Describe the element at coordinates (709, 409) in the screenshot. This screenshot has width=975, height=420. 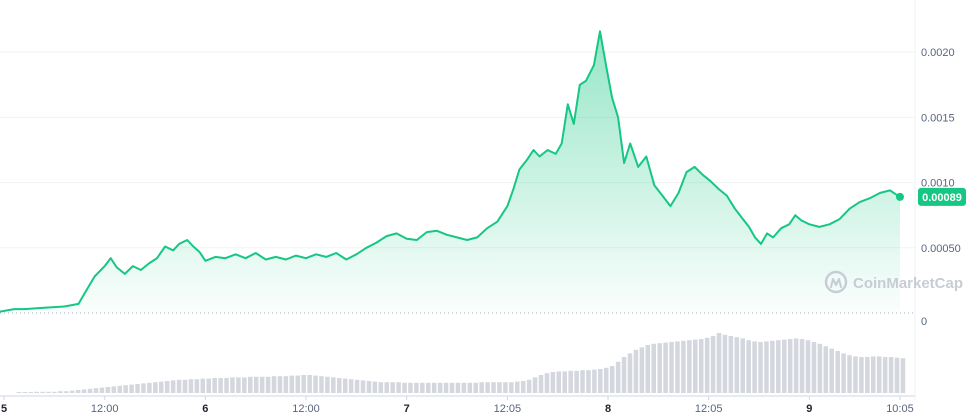
I see `x-tick-label: 12:05` at that location.